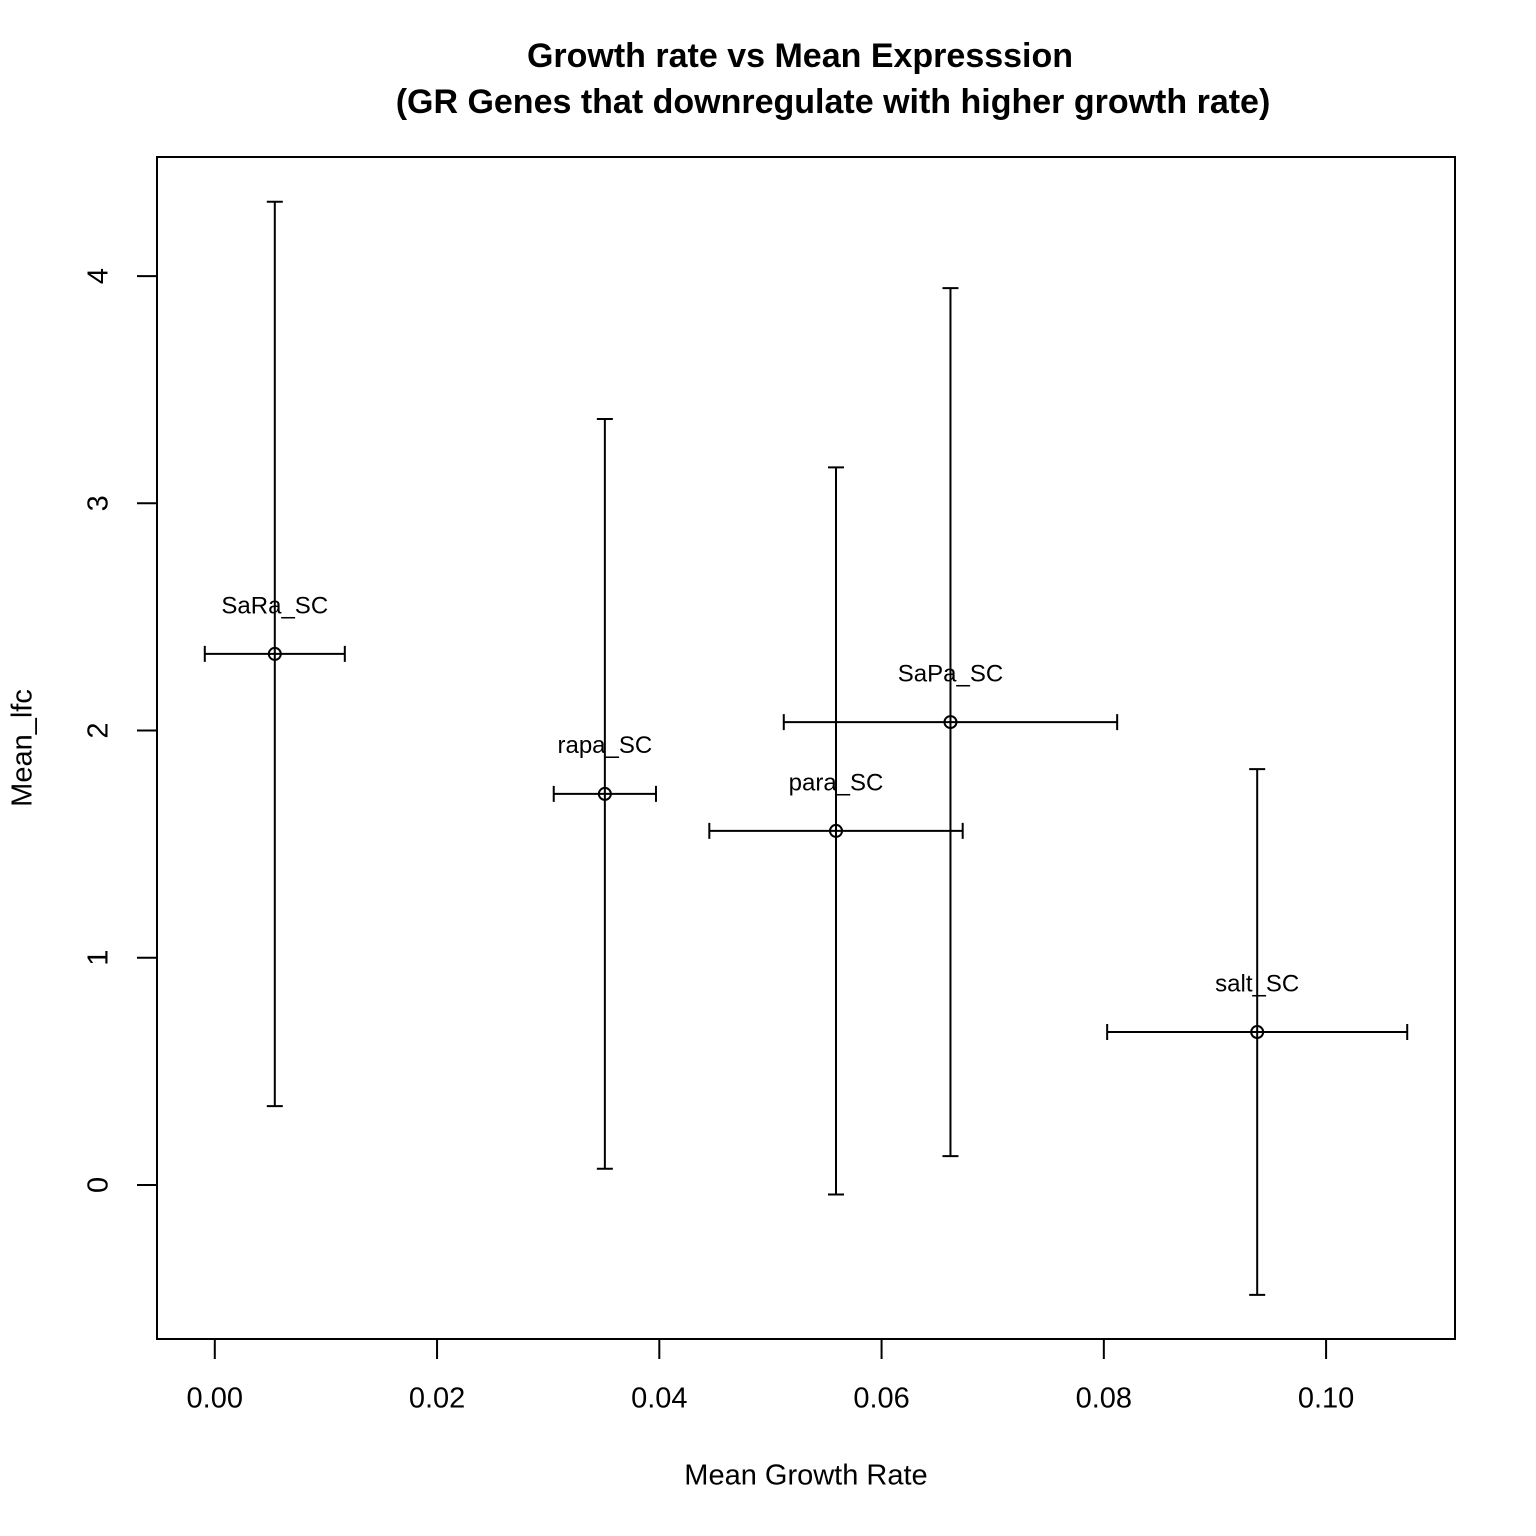  What do you see at coordinates (1257, 983) in the screenshot?
I see `point-label: salt_SC` at bounding box center [1257, 983].